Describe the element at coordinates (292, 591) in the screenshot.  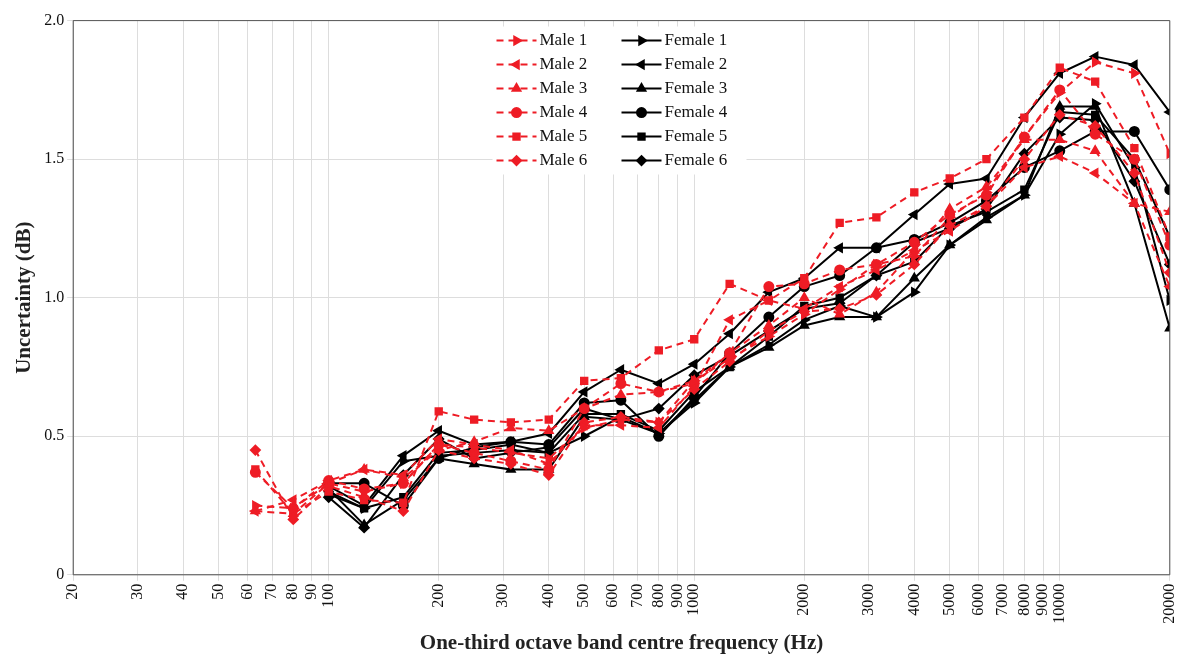
I see `x-tick-label: 80` at that location.